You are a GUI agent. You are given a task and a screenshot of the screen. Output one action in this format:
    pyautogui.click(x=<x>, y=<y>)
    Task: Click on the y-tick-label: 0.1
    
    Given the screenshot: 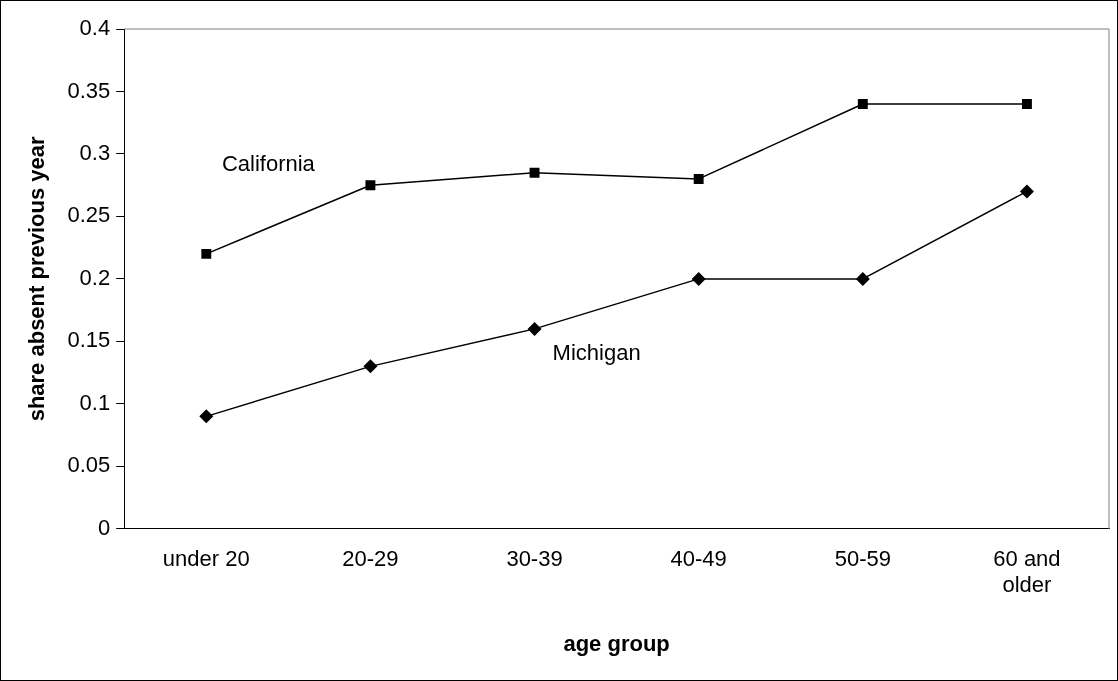 What is the action you would take?
    pyautogui.click(x=95, y=402)
    